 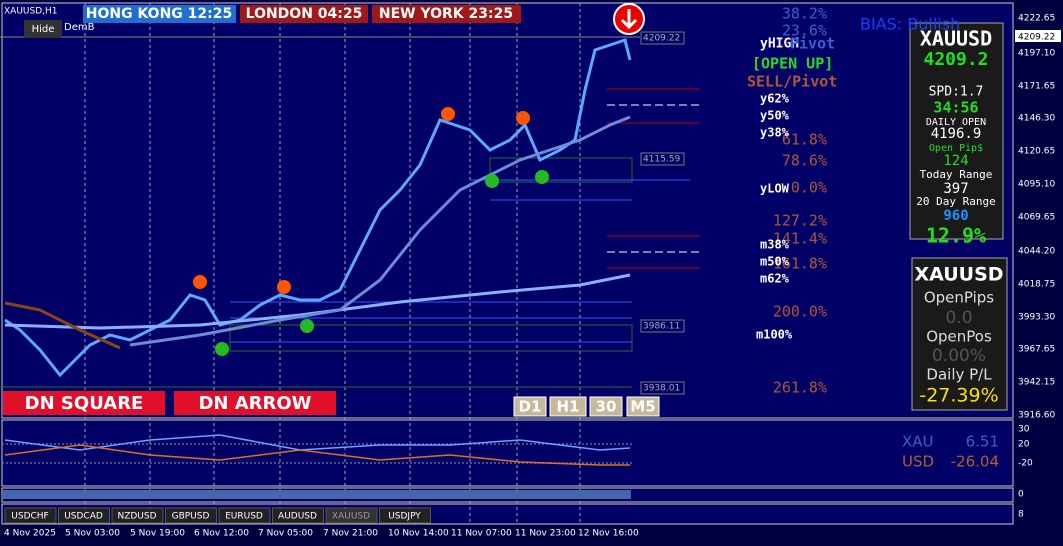 I want to click on price-tick-label: 3916.60, so click(x=1036, y=416).